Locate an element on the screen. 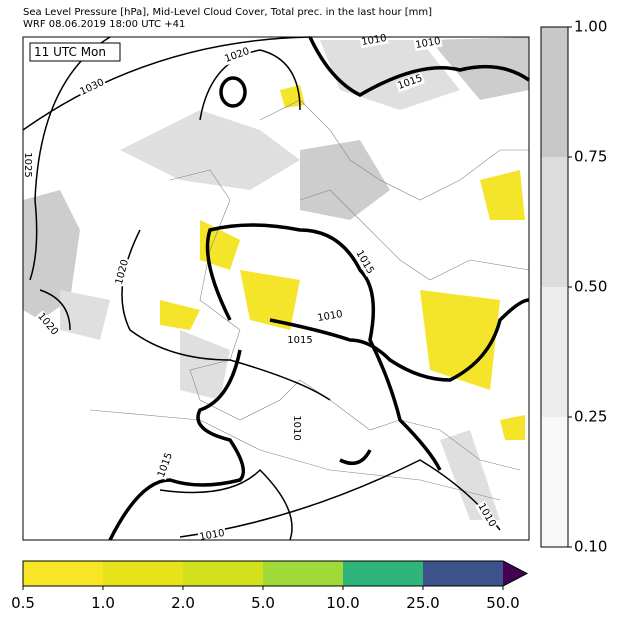  isobar-label: 1015 is located at coordinates (299, 340).